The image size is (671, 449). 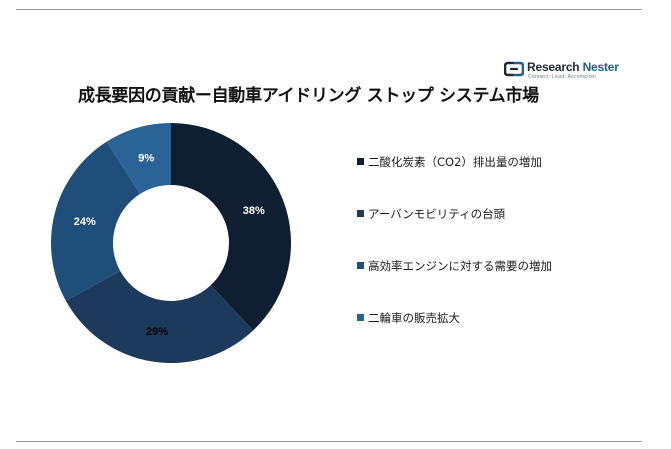 I want to click on logo-name: Research Nester, so click(x=573, y=67).